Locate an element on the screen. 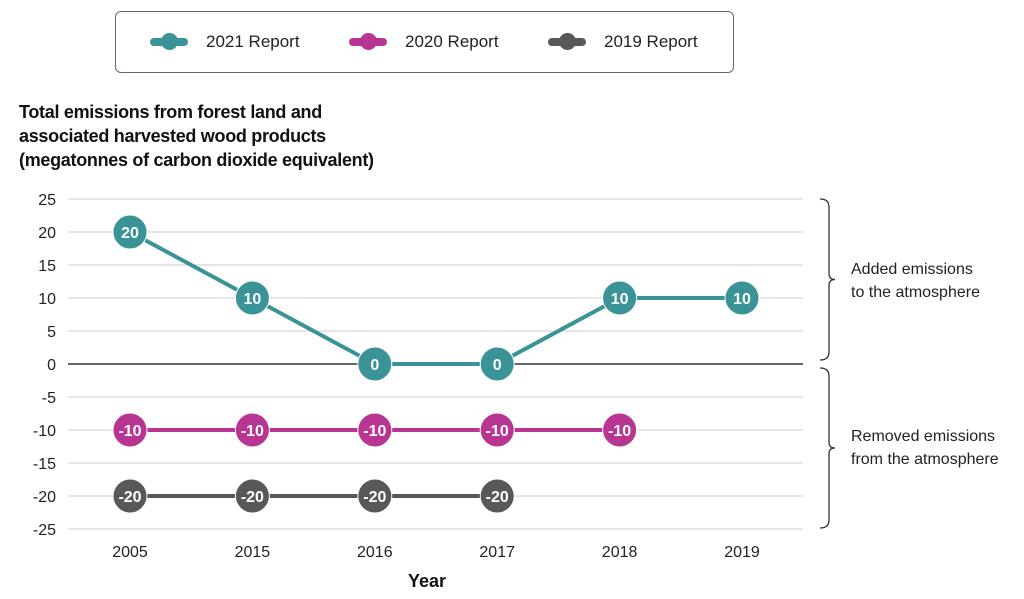  y-tick-label: 25 is located at coordinates (47, 200).